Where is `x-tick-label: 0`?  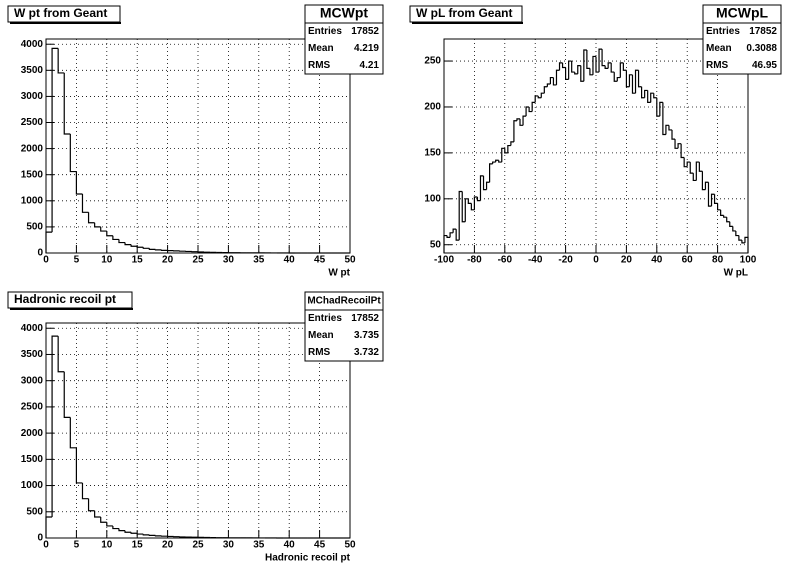 x-tick-label: 0 is located at coordinates (596, 260).